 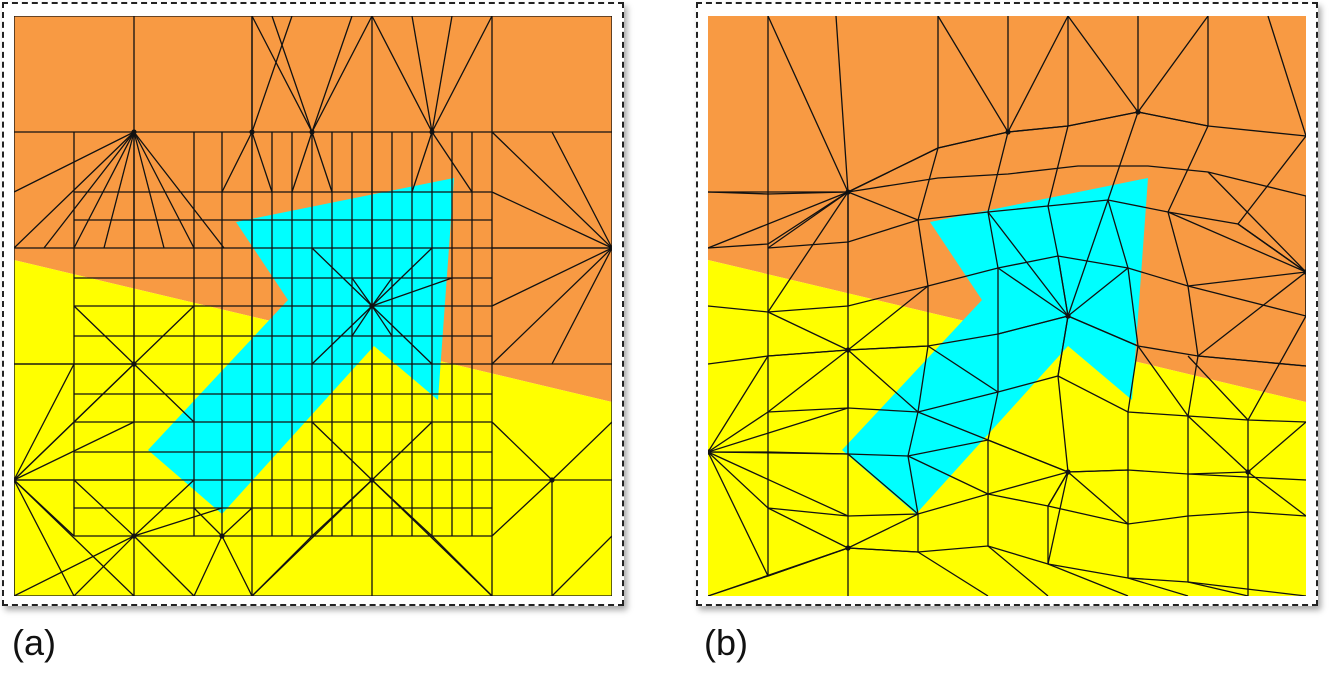 I want to click on panel-b-caption: (b), so click(x=726, y=642).